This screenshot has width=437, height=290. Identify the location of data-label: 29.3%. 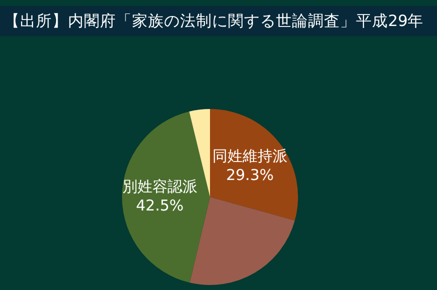
(250, 175).